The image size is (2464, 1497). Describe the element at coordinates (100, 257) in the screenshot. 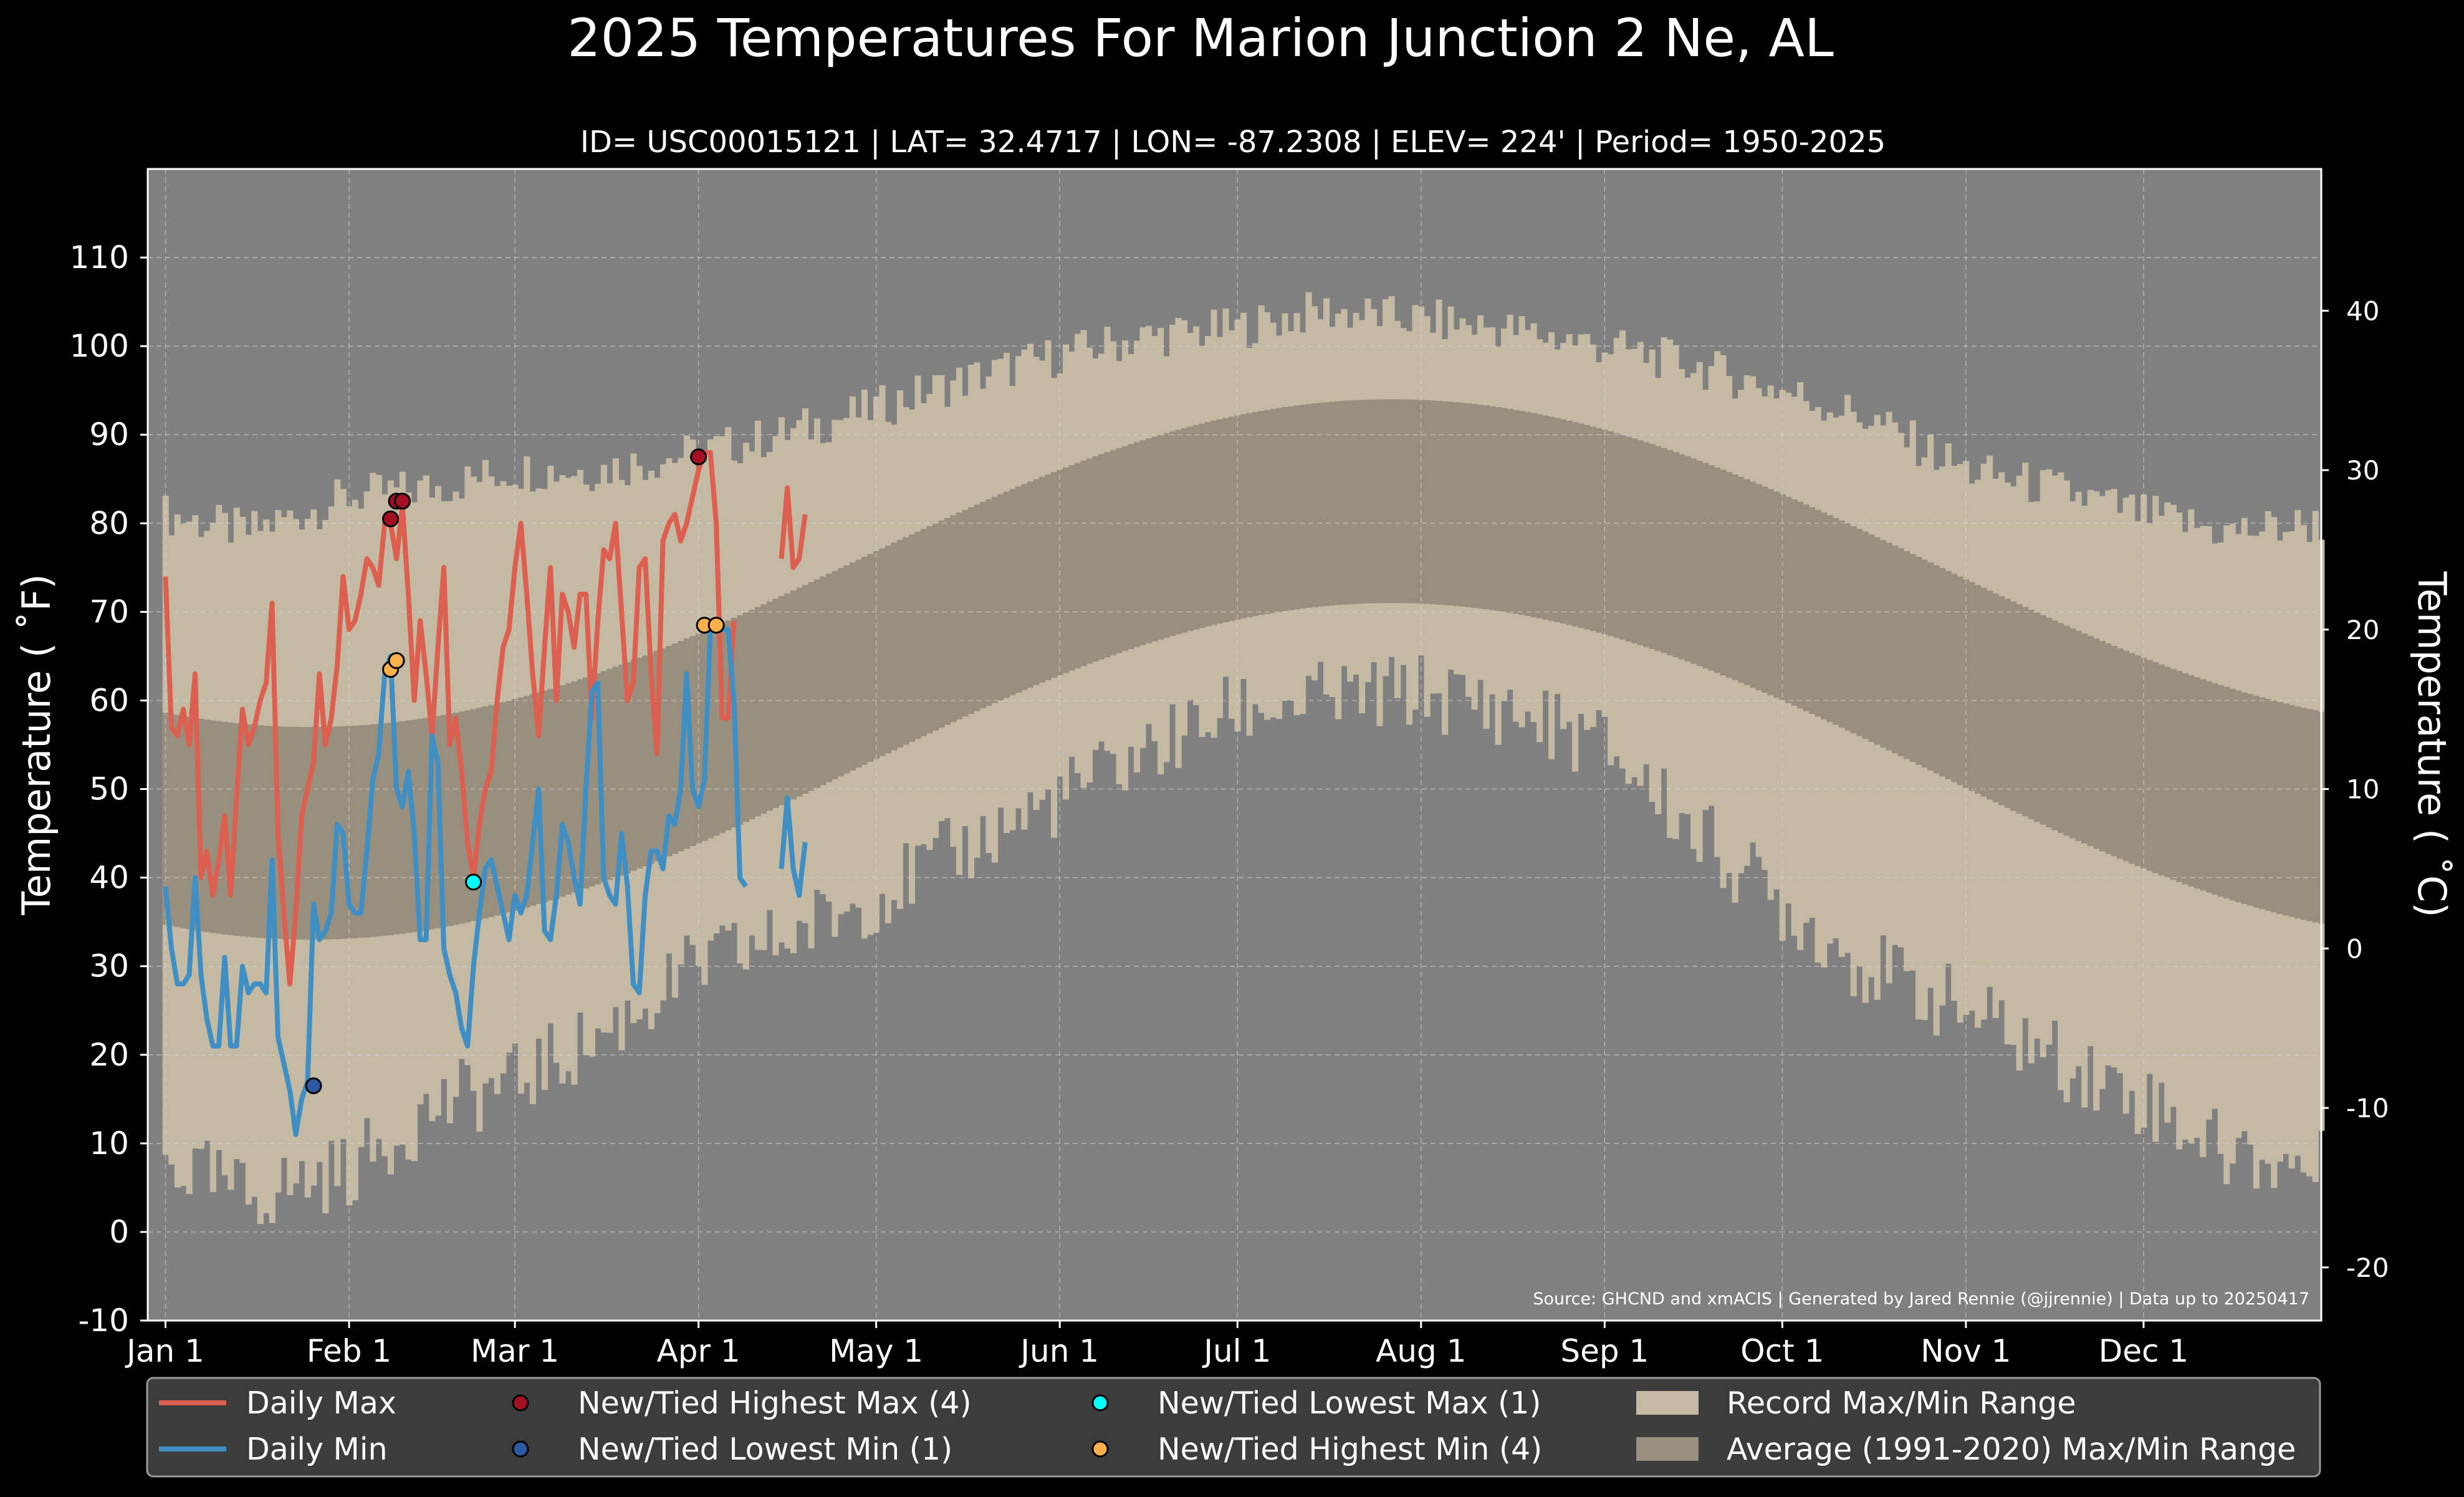

I see `y-tick-label: 110` at that location.